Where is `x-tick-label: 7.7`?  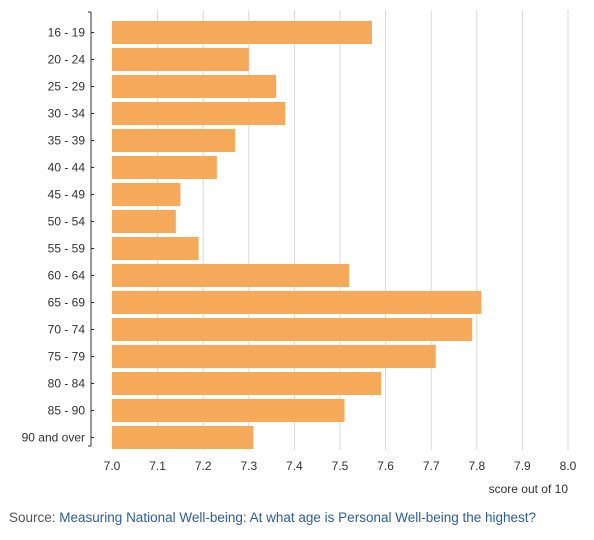 x-tick-label: 7.7 is located at coordinates (431, 466).